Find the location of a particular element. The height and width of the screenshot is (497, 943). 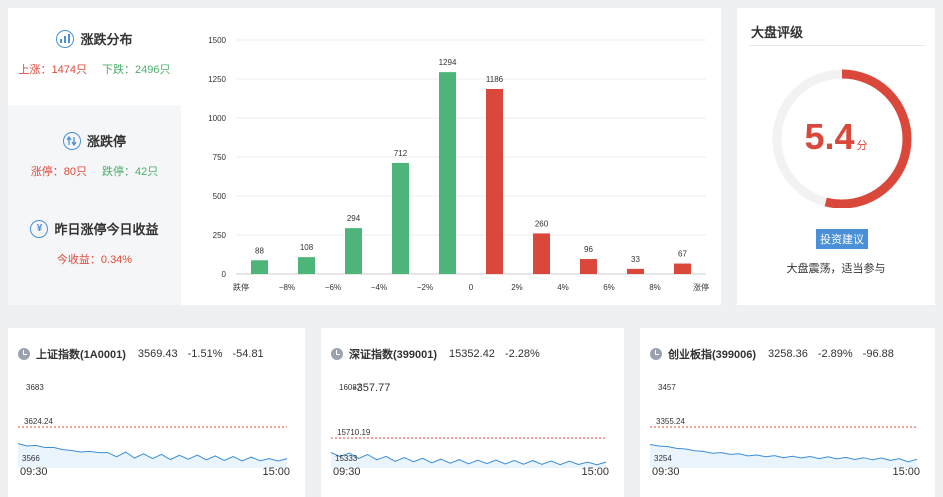

yield-box: ¥ 昨日涨停今日收益 今收益：0.34% is located at coordinates (94, 243).